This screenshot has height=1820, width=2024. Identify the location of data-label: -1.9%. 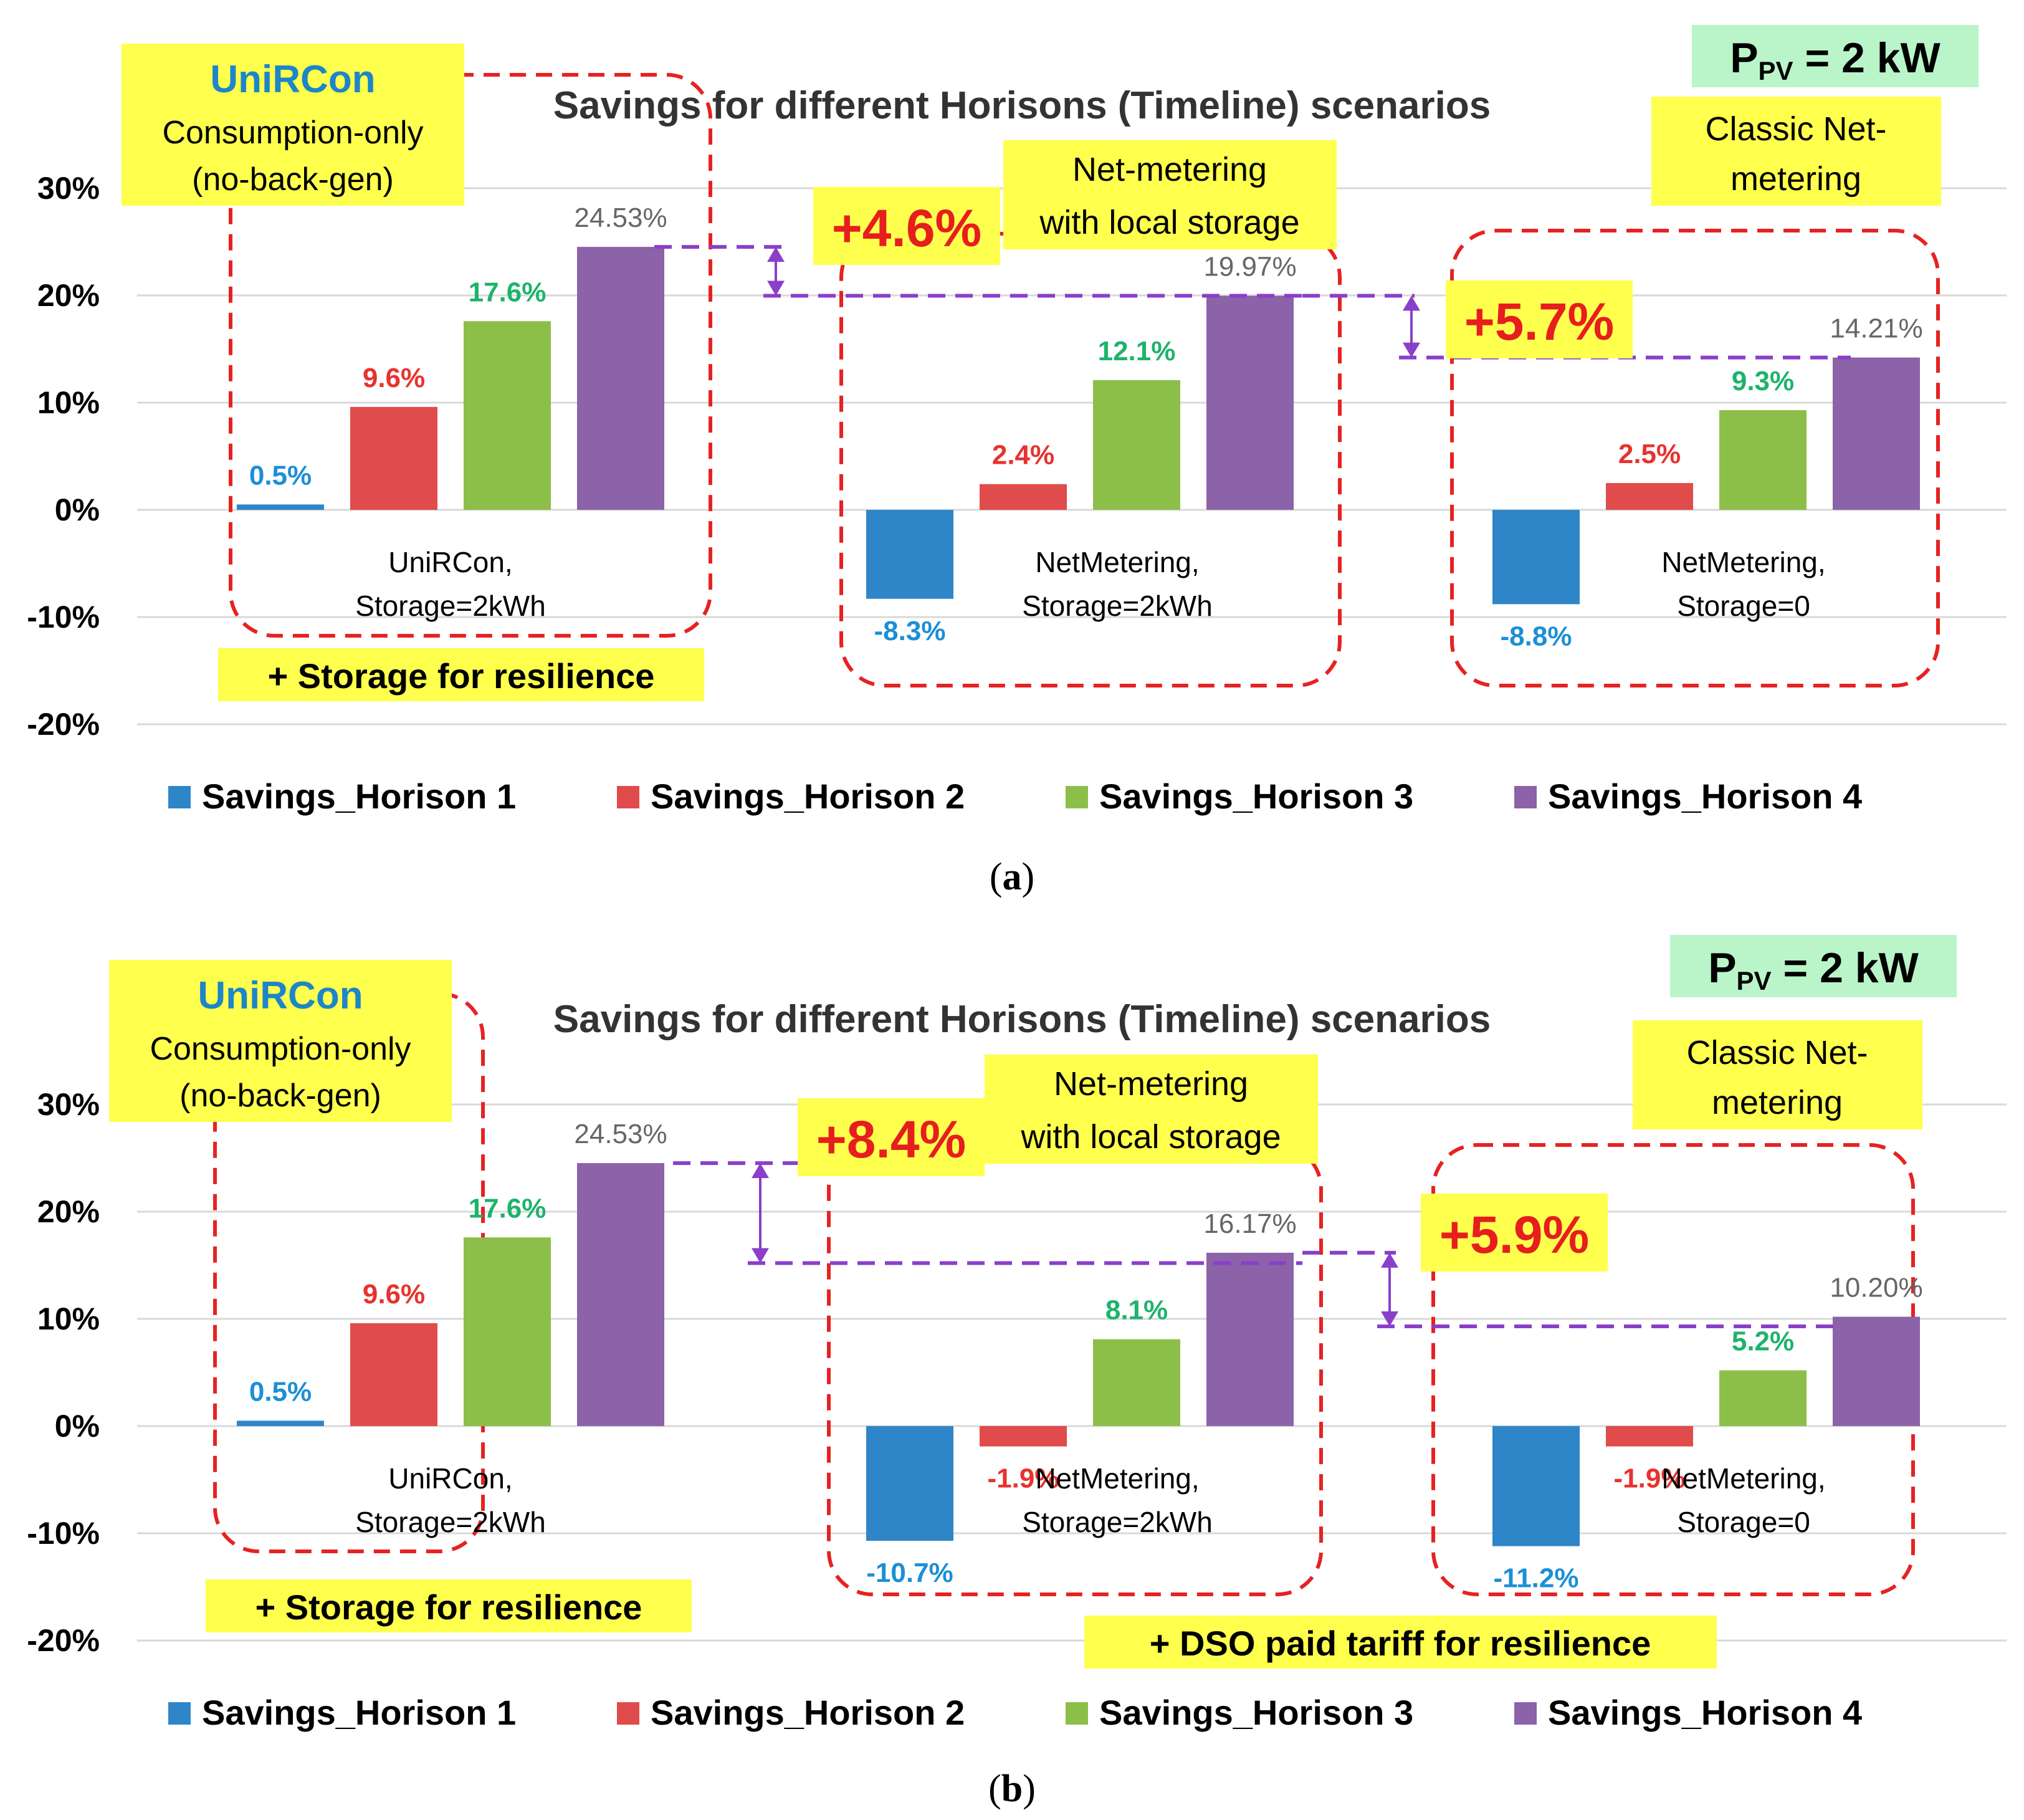
(1023, 1478).